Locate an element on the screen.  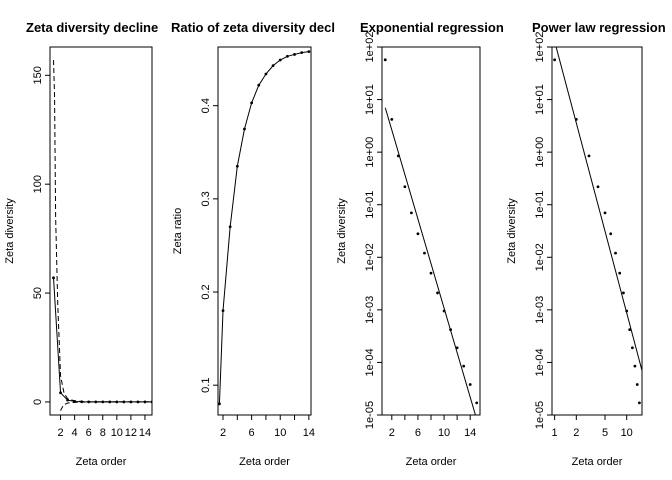
y-tick-label: 0.2 is located at coordinates (206, 291).